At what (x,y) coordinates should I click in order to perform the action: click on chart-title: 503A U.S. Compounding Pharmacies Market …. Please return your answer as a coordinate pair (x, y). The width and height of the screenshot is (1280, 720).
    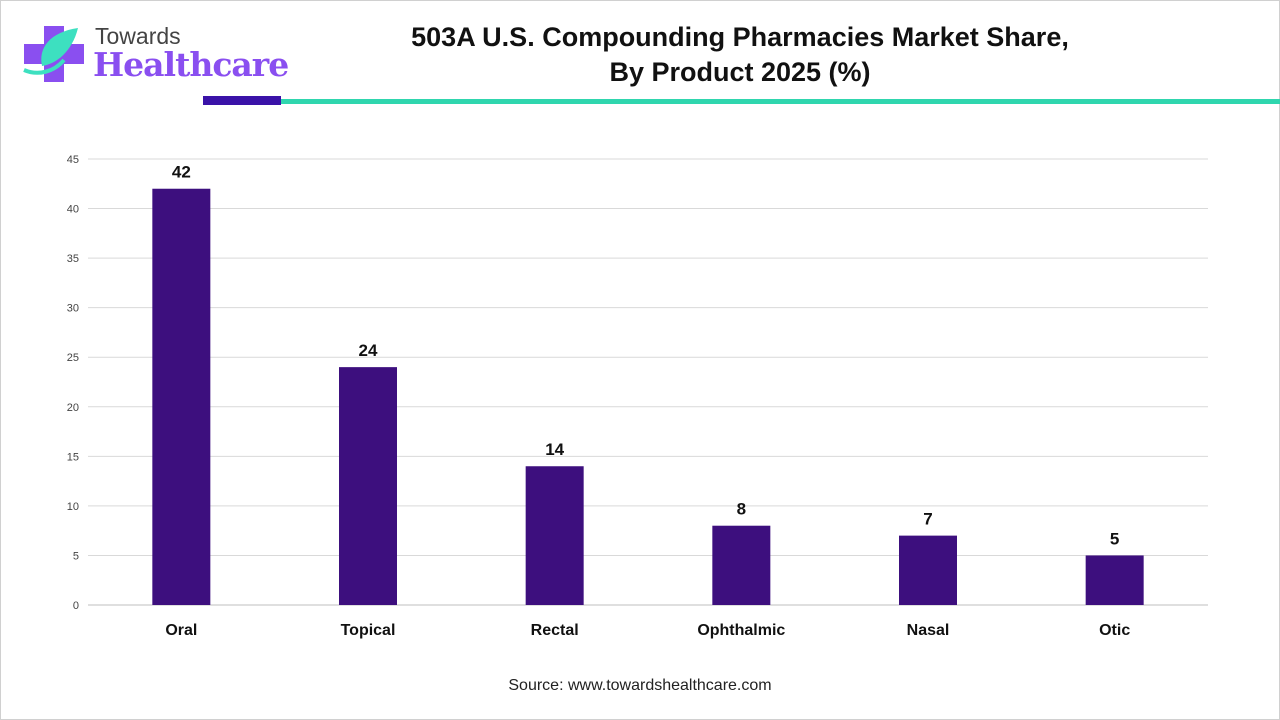
    Looking at the image, I should click on (740, 55).